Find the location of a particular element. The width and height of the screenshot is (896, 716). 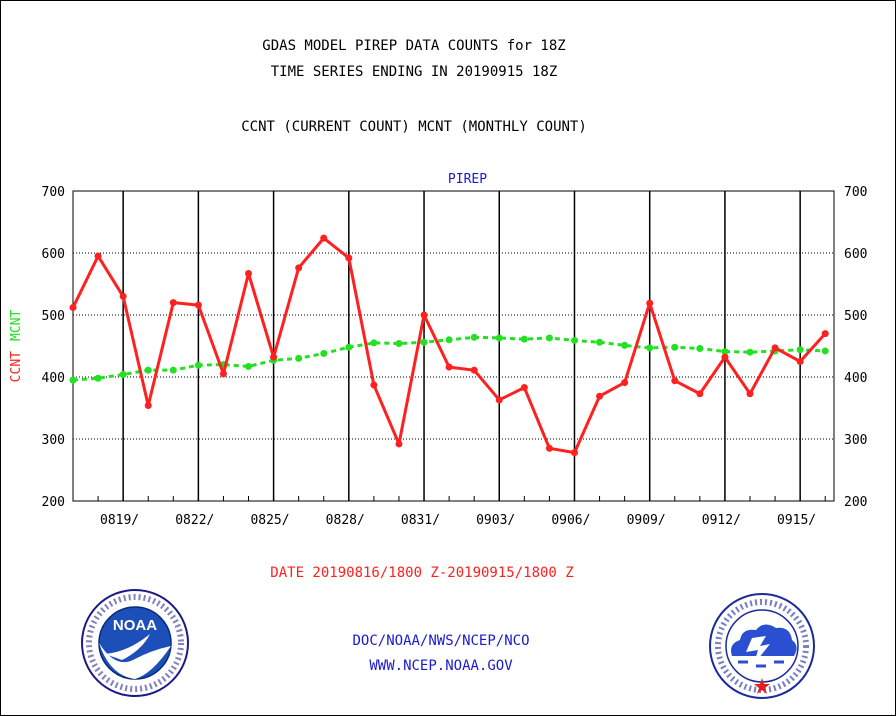

x-tick-label: 0909/ is located at coordinates (646, 520).